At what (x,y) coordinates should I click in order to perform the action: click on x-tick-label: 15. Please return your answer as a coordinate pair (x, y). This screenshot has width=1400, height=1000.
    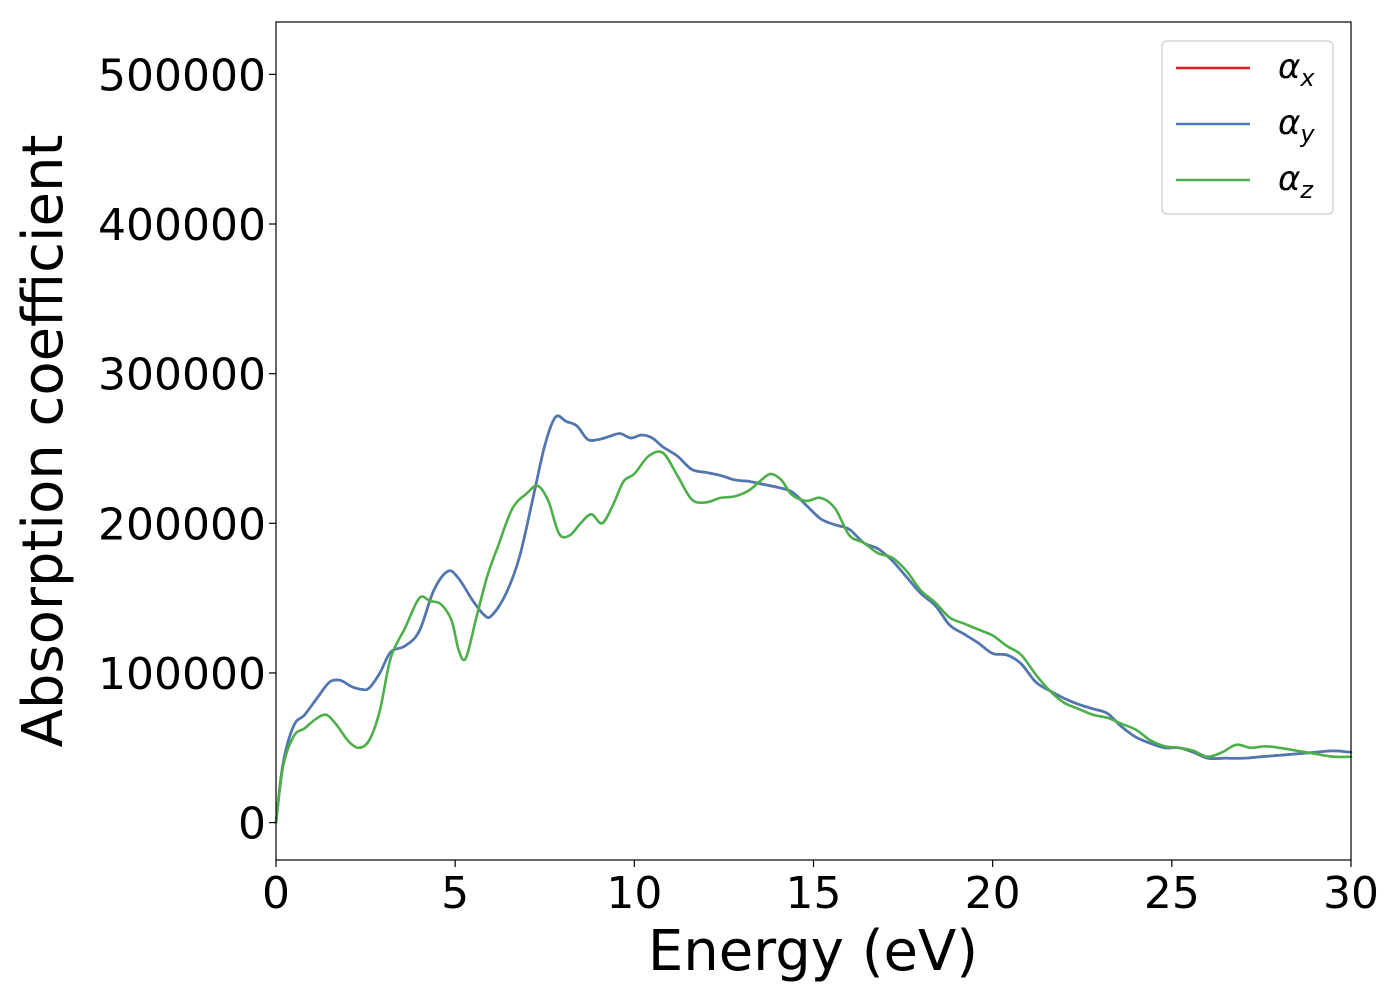
    Looking at the image, I should click on (814, 893).